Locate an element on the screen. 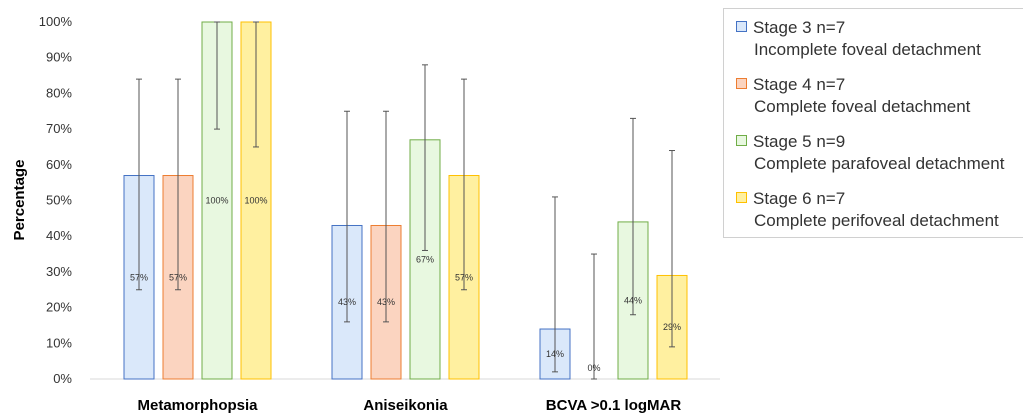  data-label: 14% is located at coordinates (555, 354).